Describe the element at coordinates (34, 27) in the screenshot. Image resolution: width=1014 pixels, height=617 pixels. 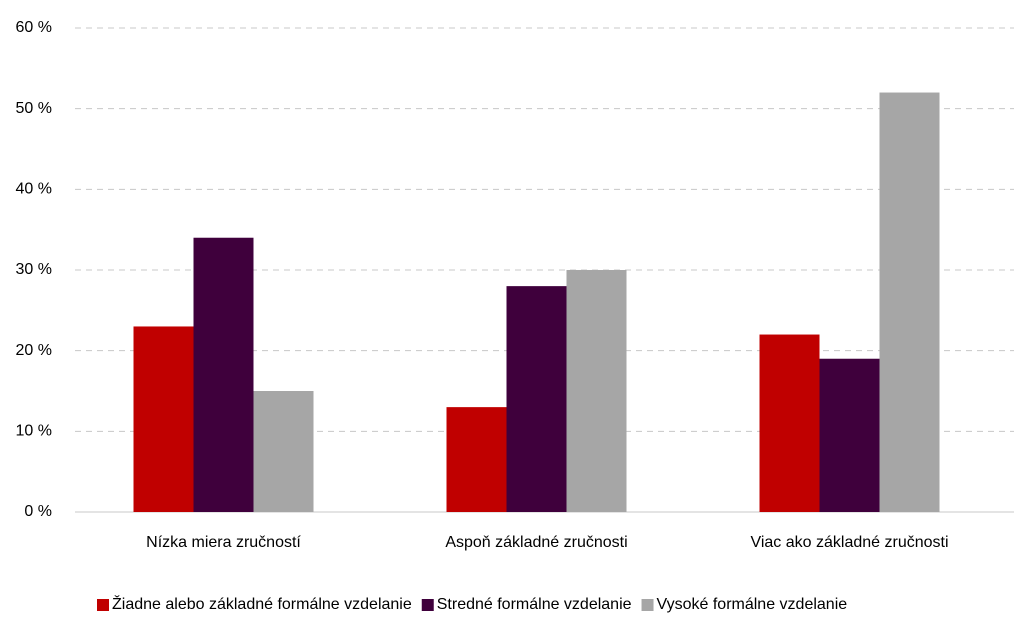
I see `y-tick-label: 60 %` at that location.